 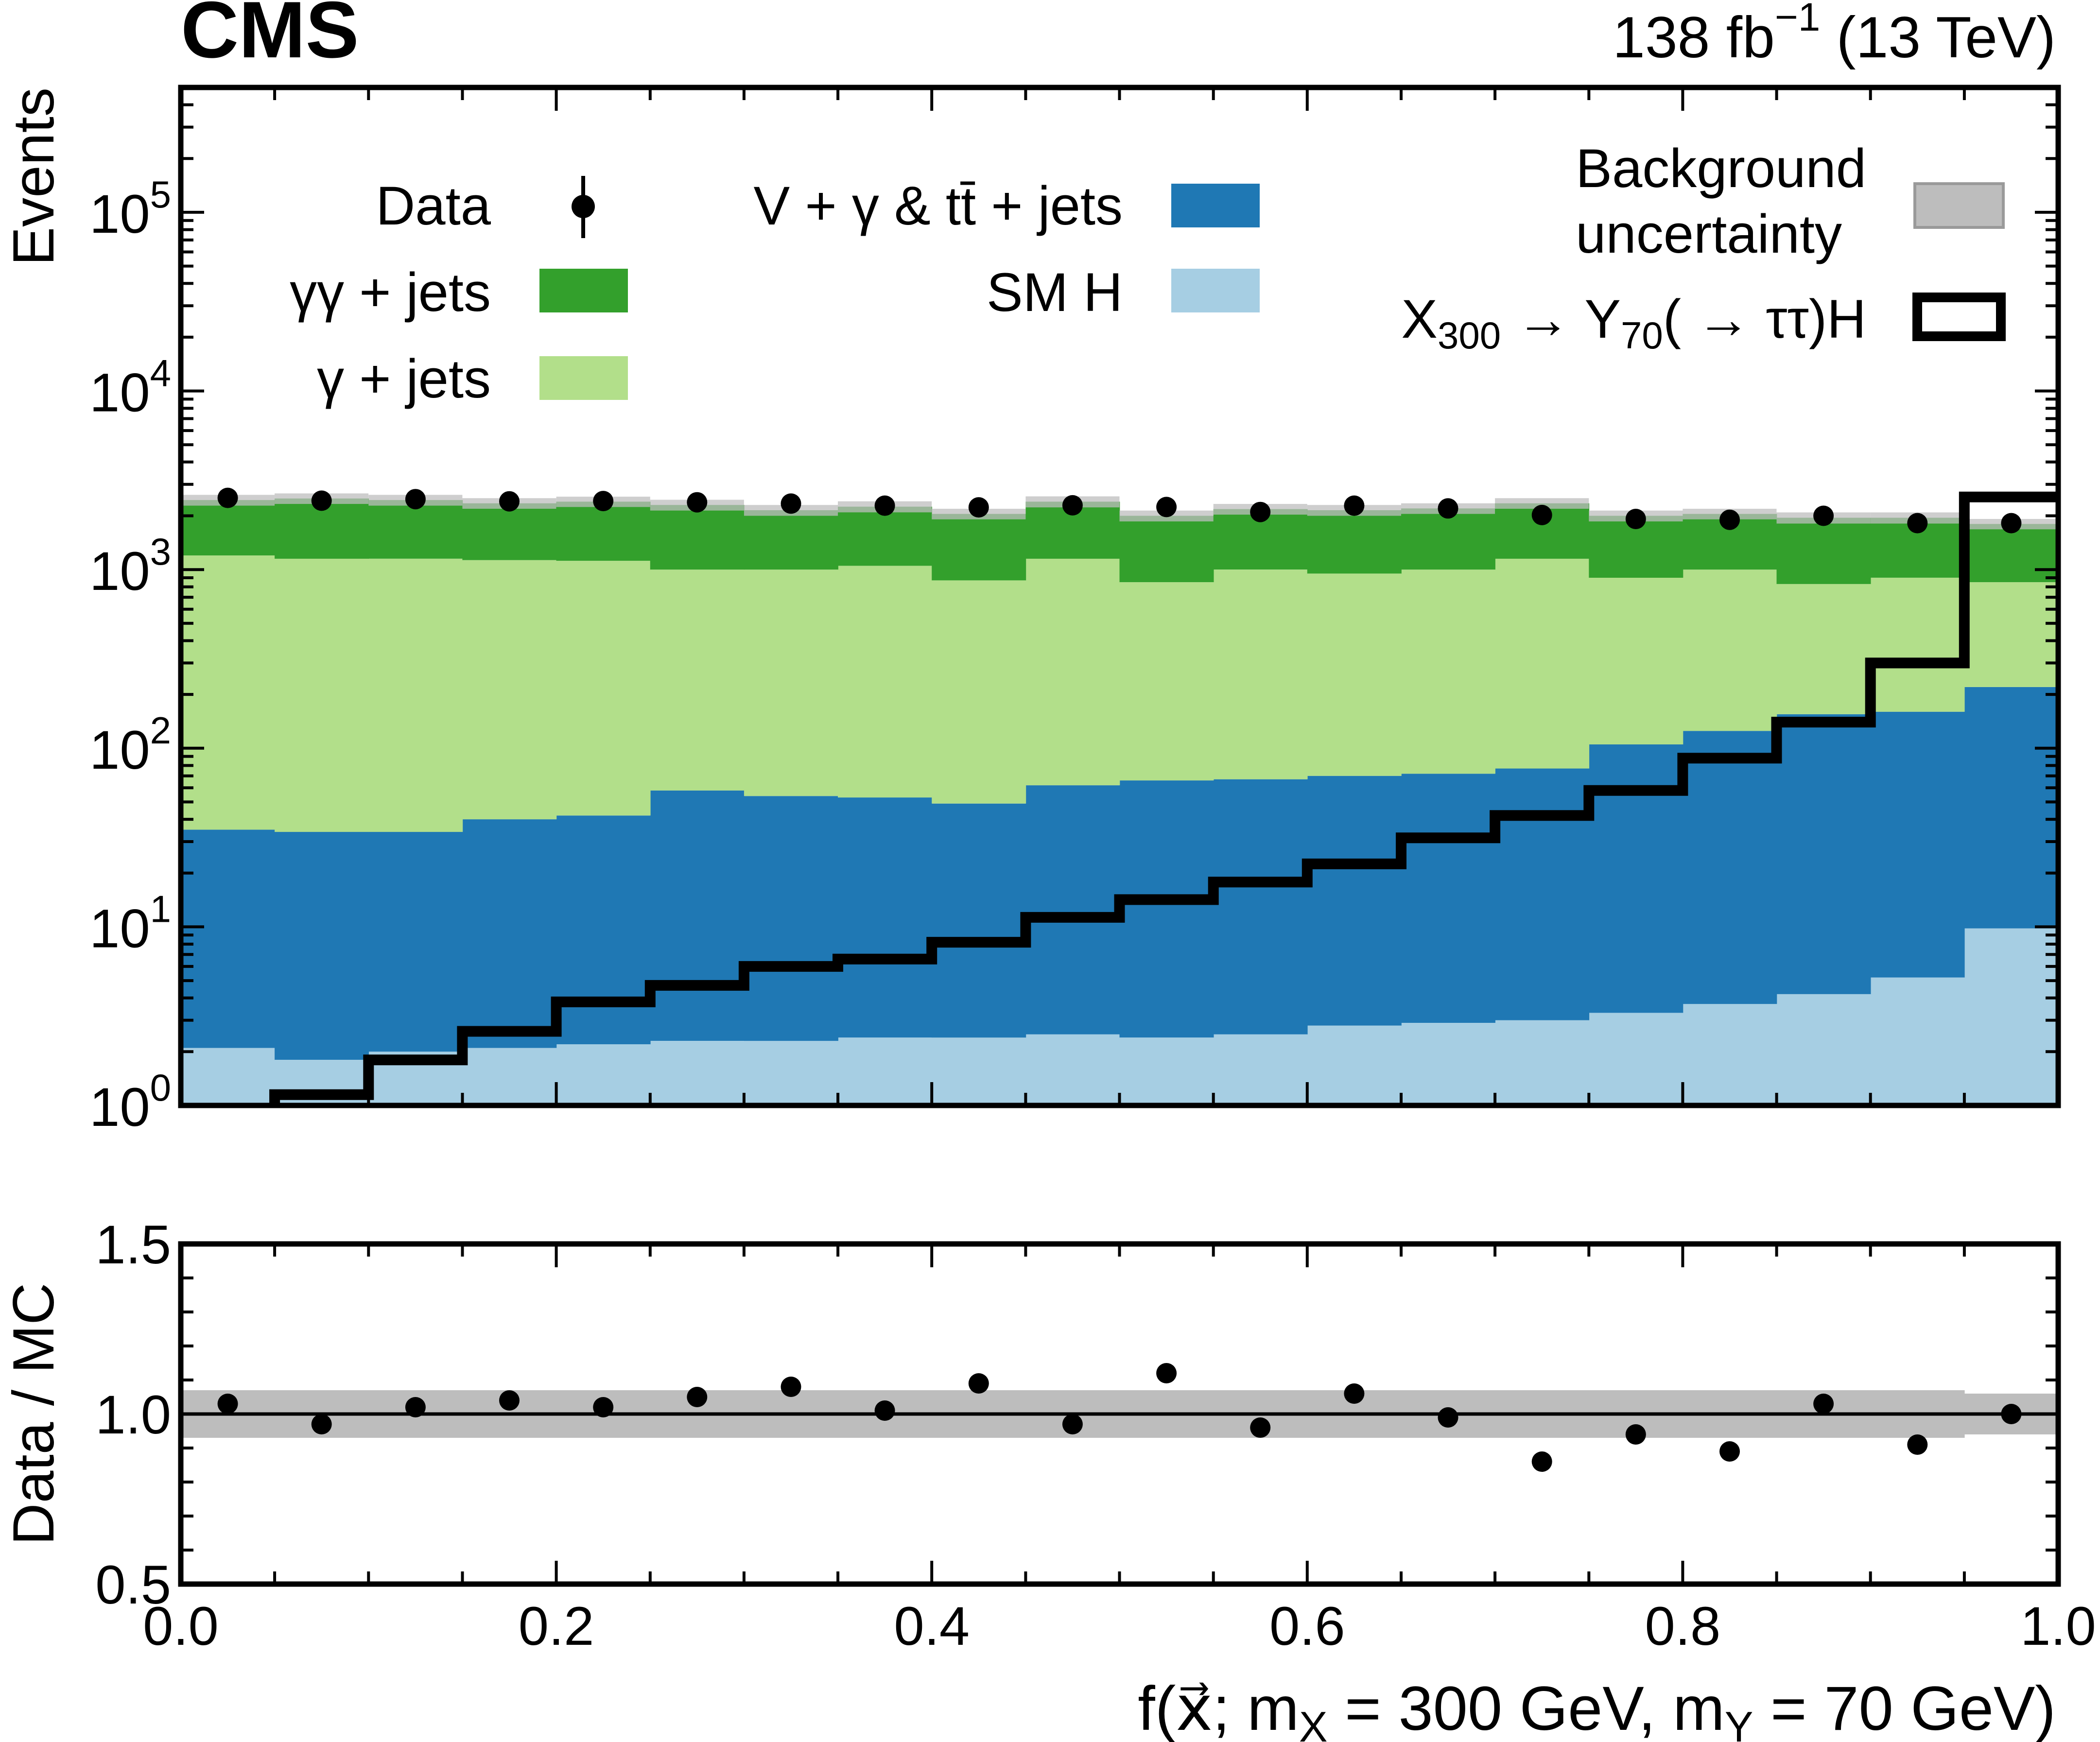 I want to click on x-axis-label: f(x⃗; mX = 300 GeV, mY = 70 GeV), so click(x=1597, y=1708).